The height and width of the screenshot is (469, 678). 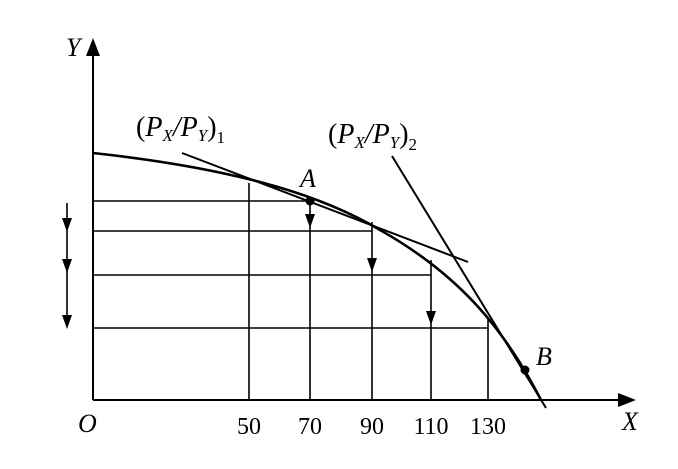 What do you see at coordinates (630, 421) in the screenshot?
I see `x-axis-label: X` at bounding box center [630, 421].